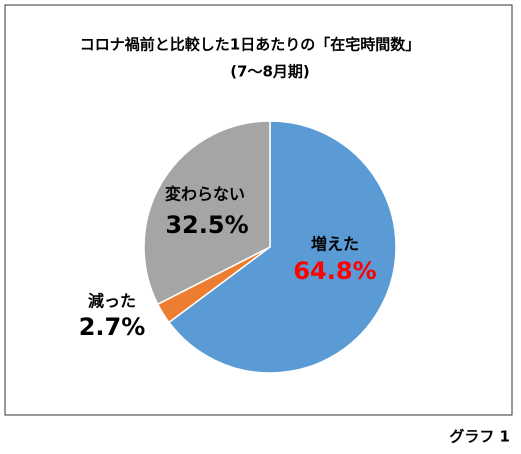  What do you see at coordinates (335, 244) in the screenshot?
I see `category-label: 増えた` at bounding box center [335, 244].